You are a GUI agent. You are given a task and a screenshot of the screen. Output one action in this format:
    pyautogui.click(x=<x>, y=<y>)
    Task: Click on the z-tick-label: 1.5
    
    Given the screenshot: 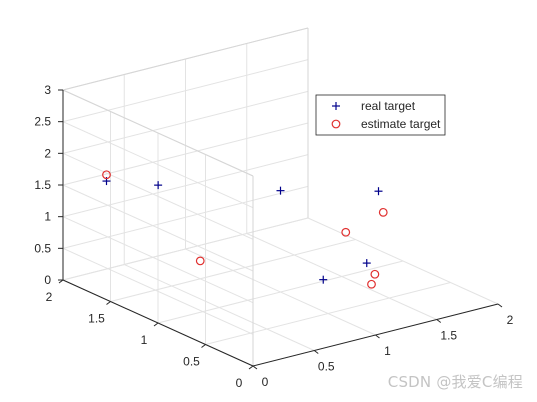 What is the action you would take?
    pyautogui.click(x=42, y=185)
    